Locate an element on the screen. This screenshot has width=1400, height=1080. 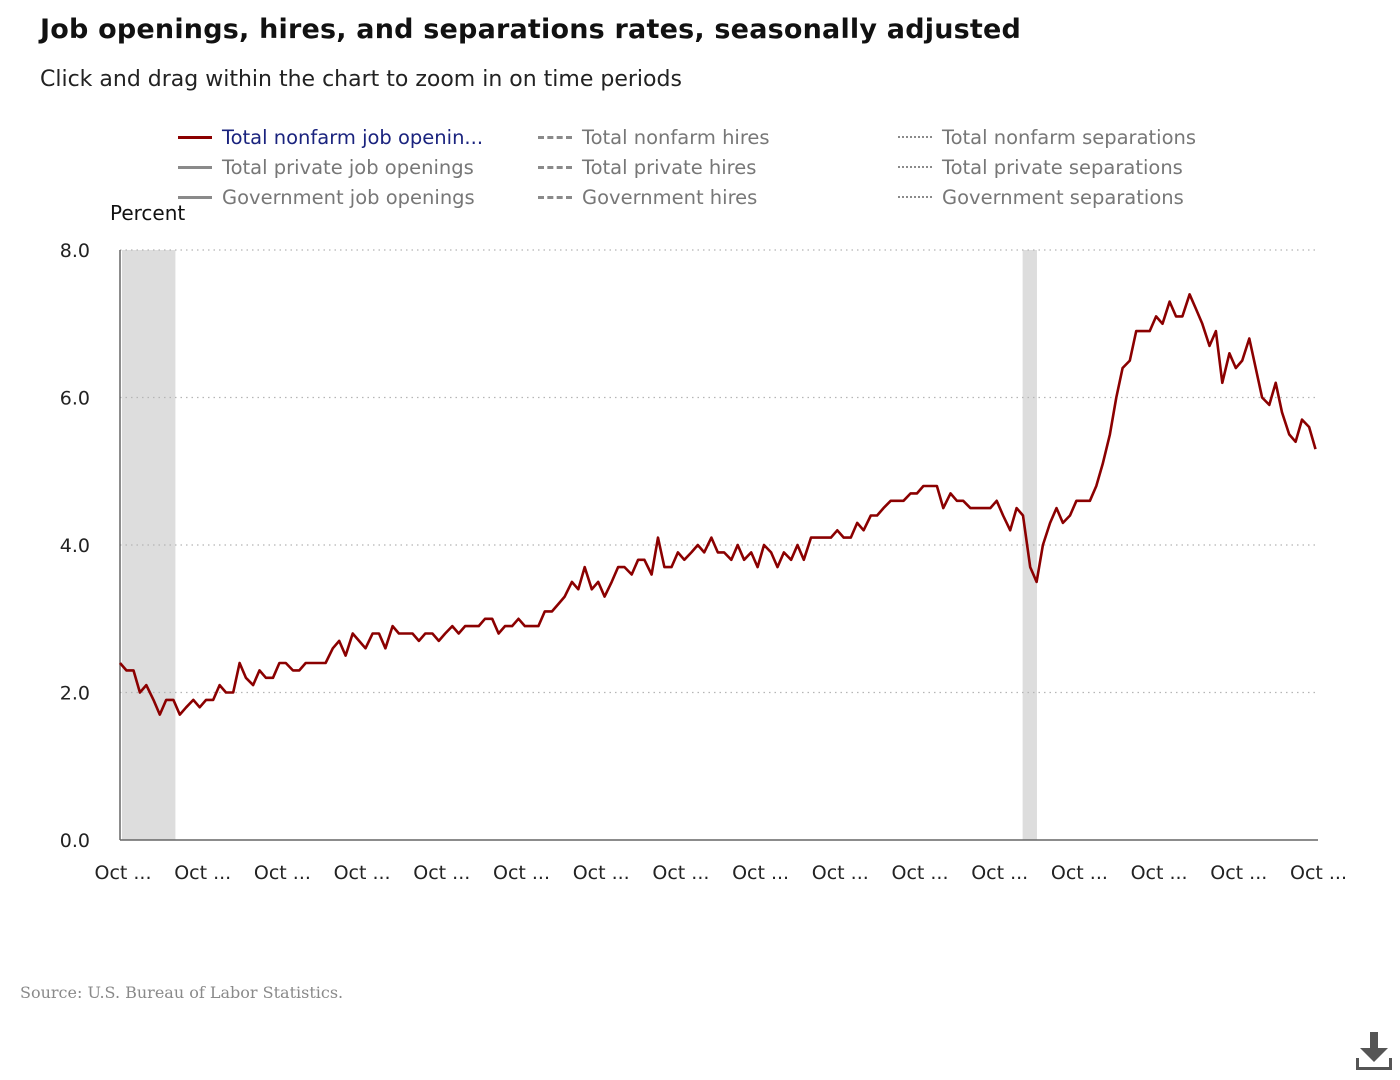
y-axis-label: Percent is located at coordinates (147, 213).